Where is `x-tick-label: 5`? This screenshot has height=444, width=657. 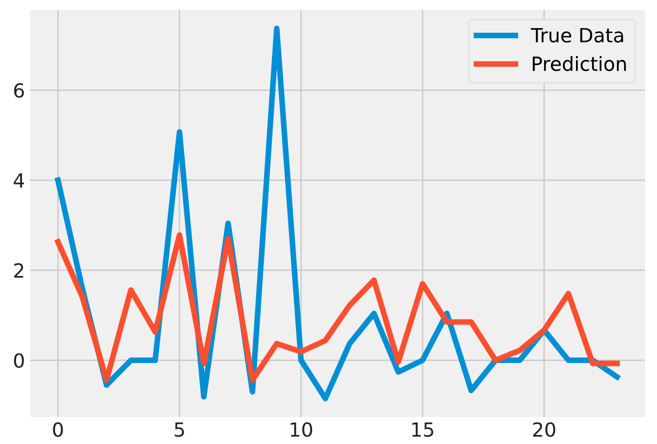
x-tick-label: 5 is located at coordinates (179, 429).